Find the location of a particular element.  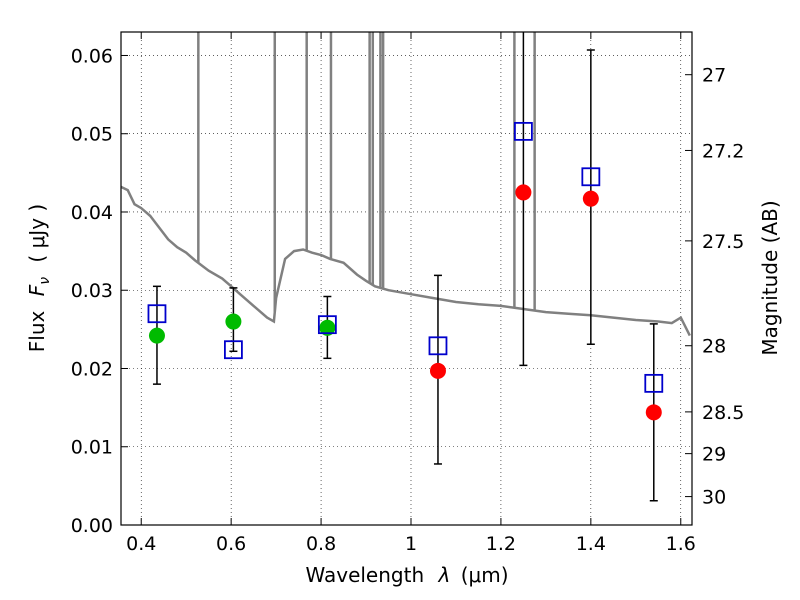

right-tick-label: 27.2 is located at coordinates (723, 151).